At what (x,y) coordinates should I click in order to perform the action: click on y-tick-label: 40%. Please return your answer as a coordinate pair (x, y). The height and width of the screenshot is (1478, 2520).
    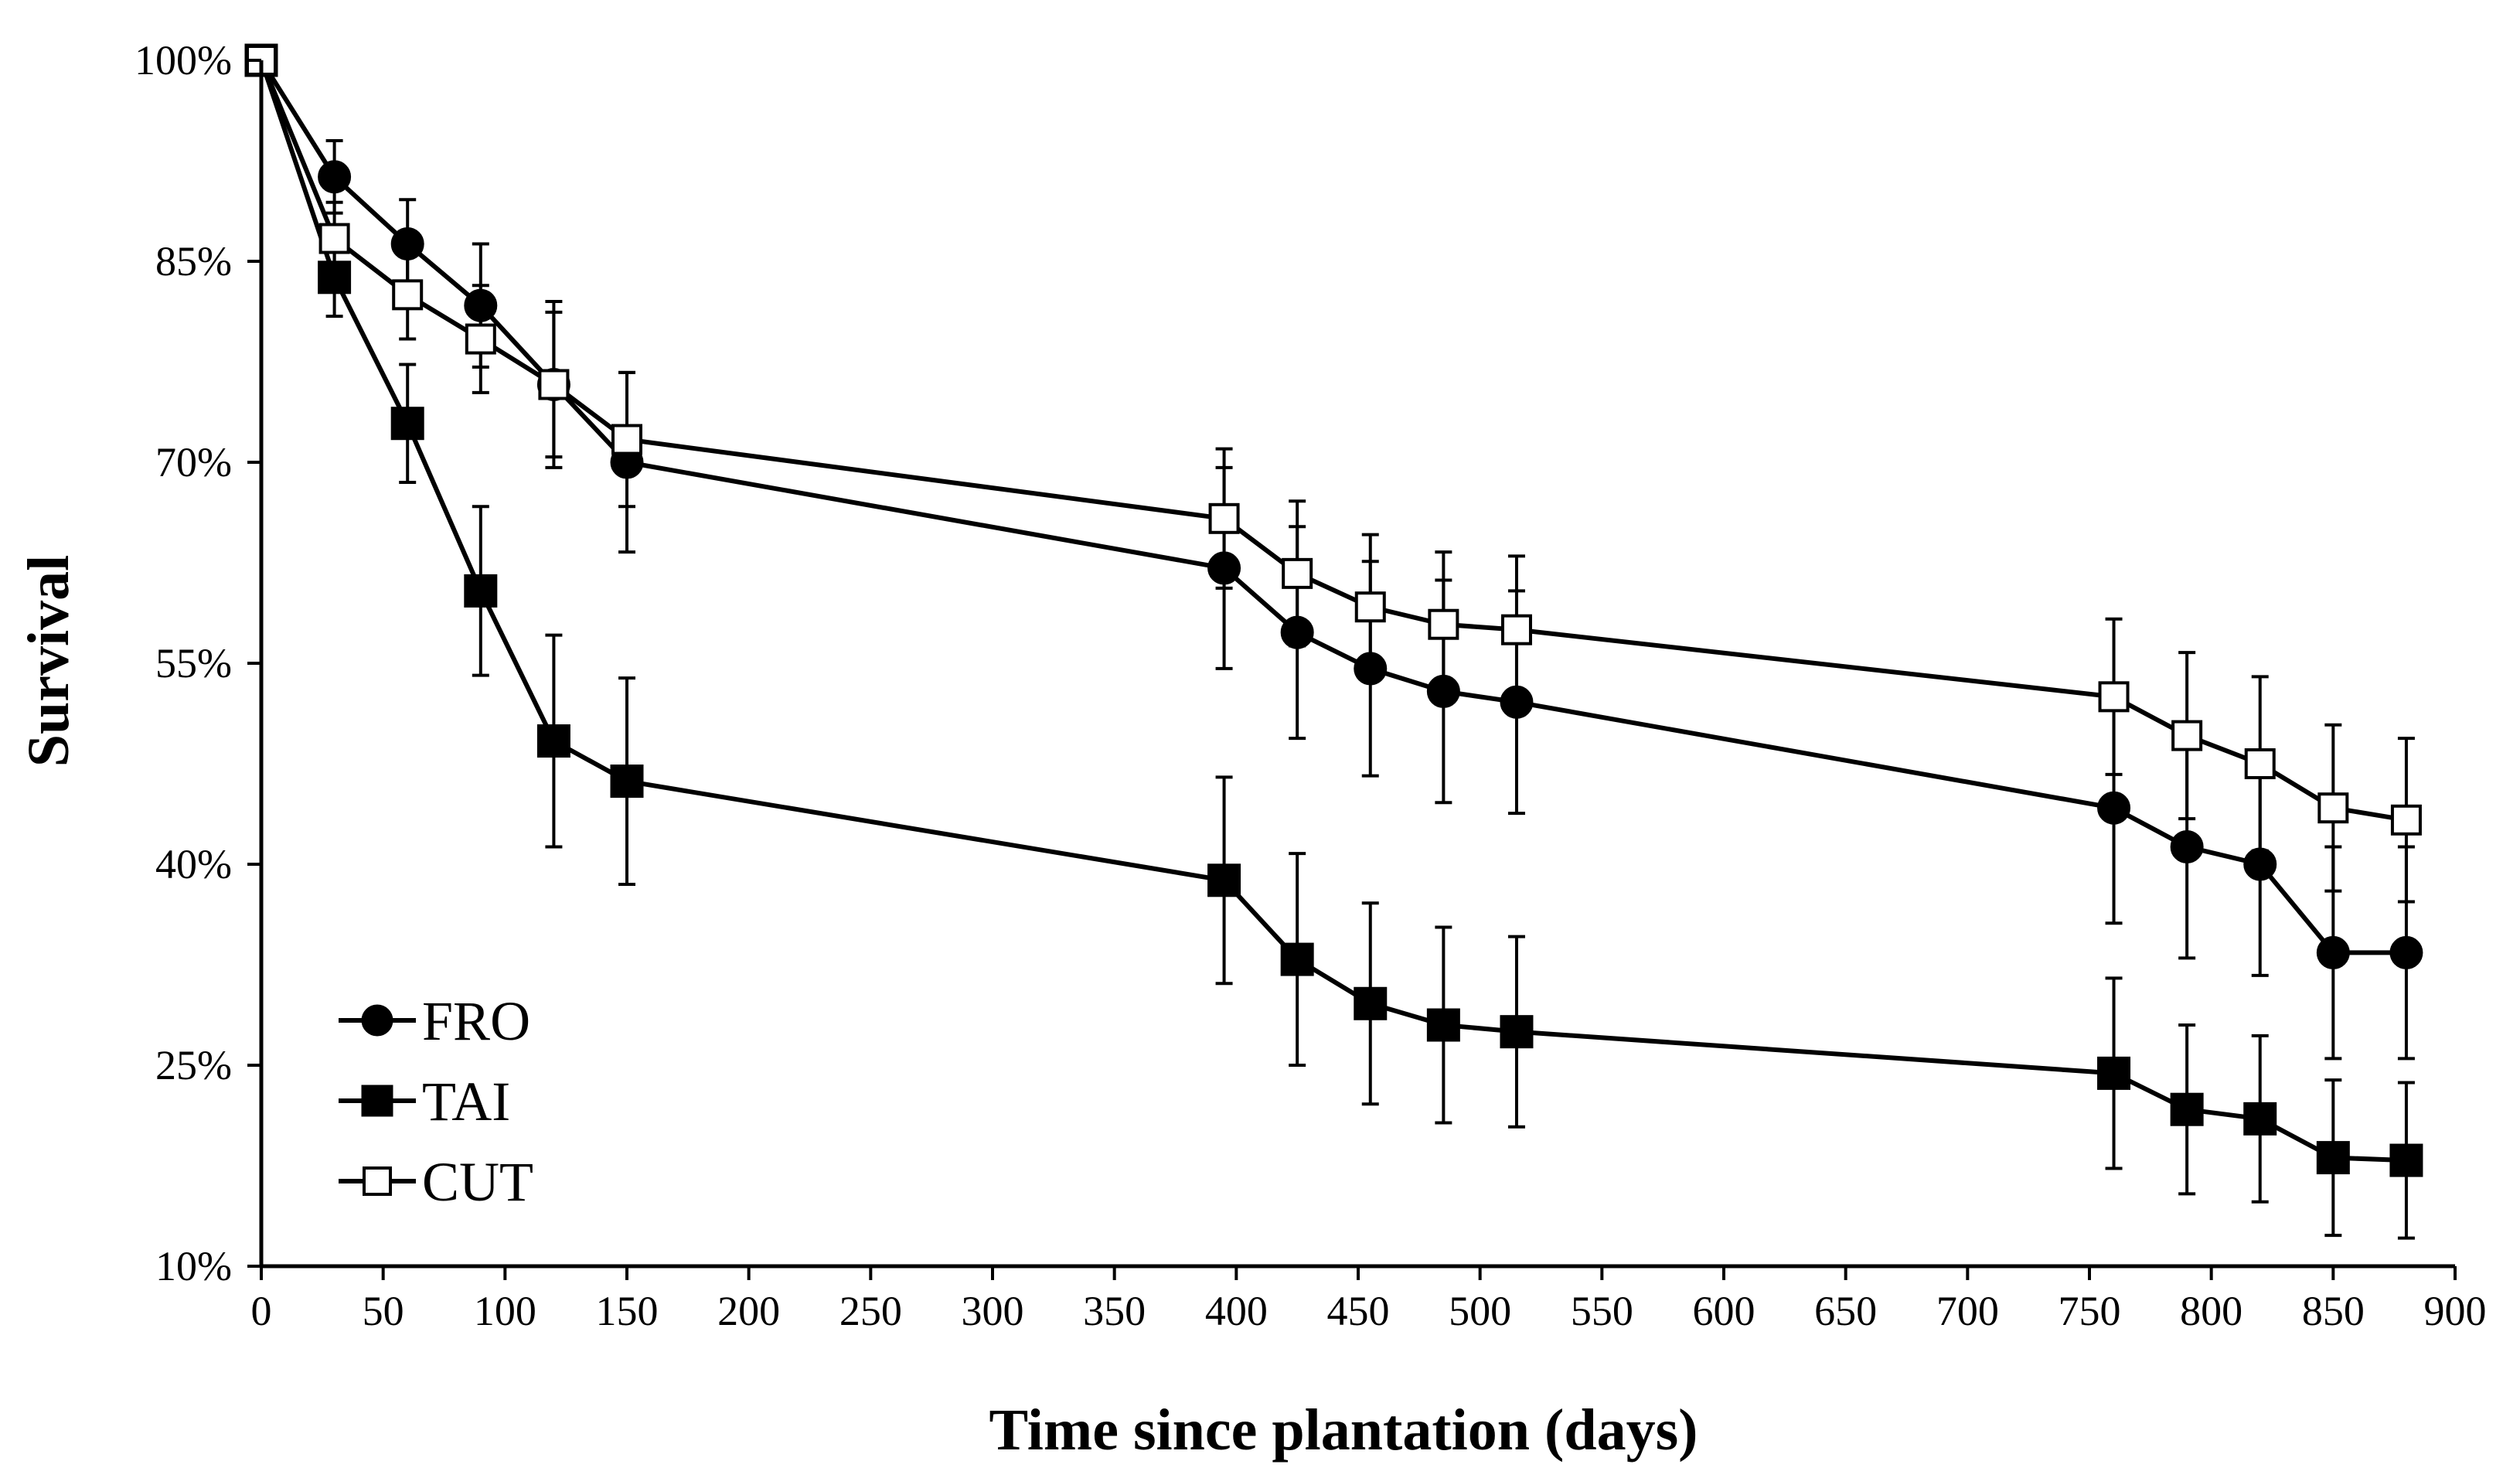
    Looking at the image, I should click on (193, 864).